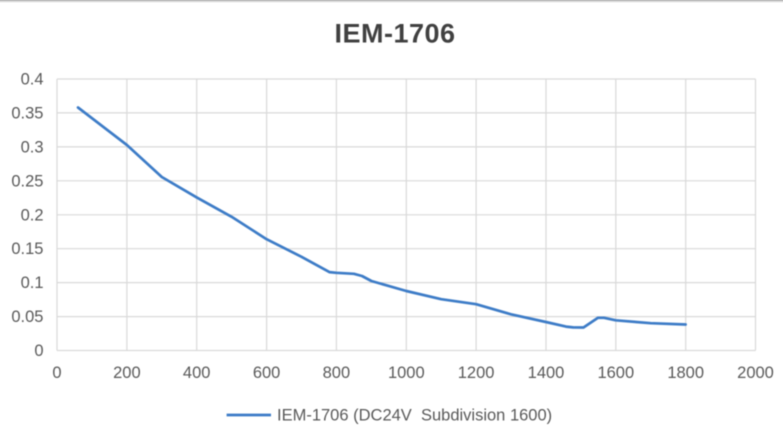 The height and width of the screenshot is (441, 783). I want to click on svg-text: 1200, so click(476, 373).